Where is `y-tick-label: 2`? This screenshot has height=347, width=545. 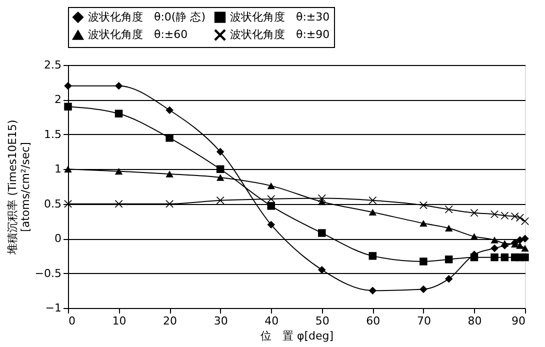 y-tick-label: 2 is located at coordinates (58, 99).